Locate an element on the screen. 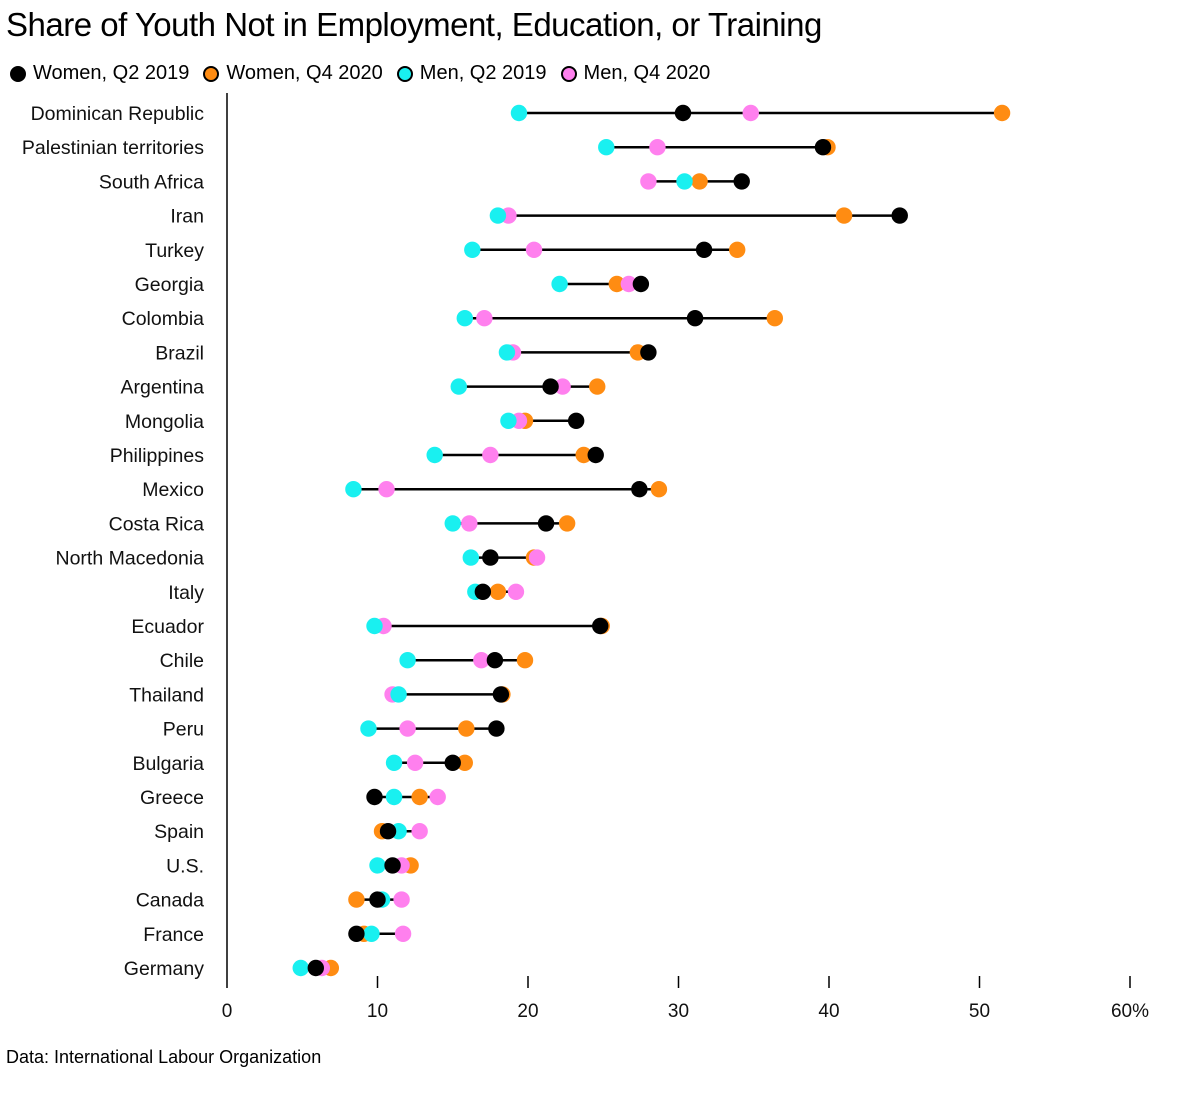 The width and height of the screenshot is (1179, 1097). dot-women-q2-2019-georgia is located at coordinates (641, 284).